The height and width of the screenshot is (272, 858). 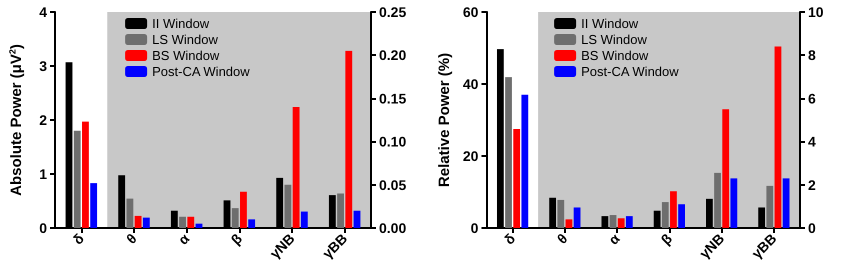 I want to click on y-tick-label: 60, so click(x=470, y=12).